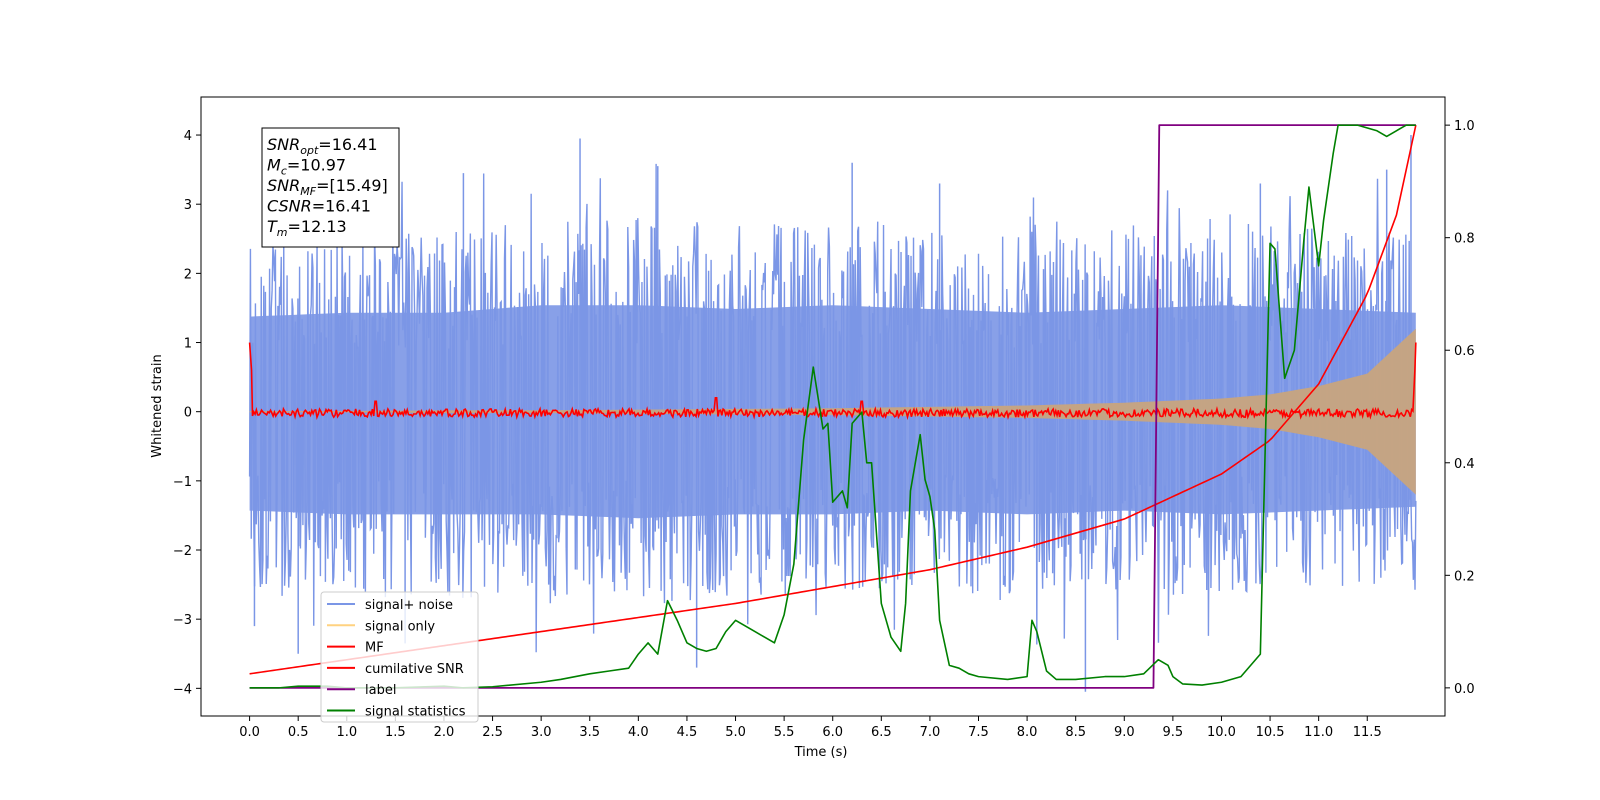 This screenshot has width=1600, height=800. I want to click on x-tick-label: 3.0, so click(541, 732).